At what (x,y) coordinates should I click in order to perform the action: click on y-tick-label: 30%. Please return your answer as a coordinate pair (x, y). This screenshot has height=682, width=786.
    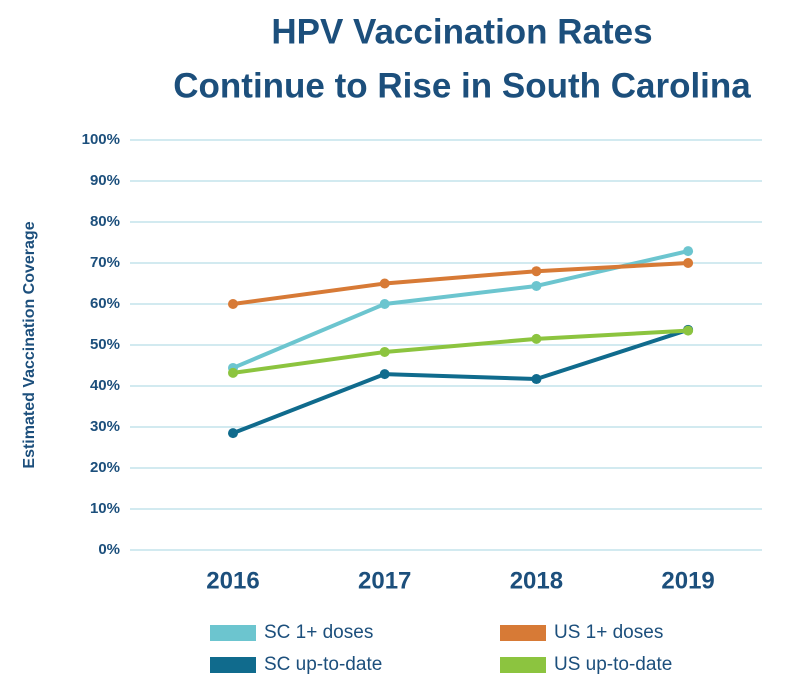
    Looking at the image, I should click on (105, 426).